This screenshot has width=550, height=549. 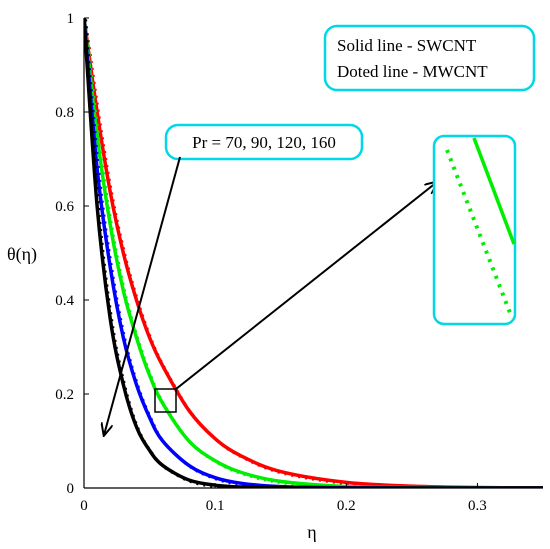 I want to click on pr-label-box, so click(x=264, y=142).